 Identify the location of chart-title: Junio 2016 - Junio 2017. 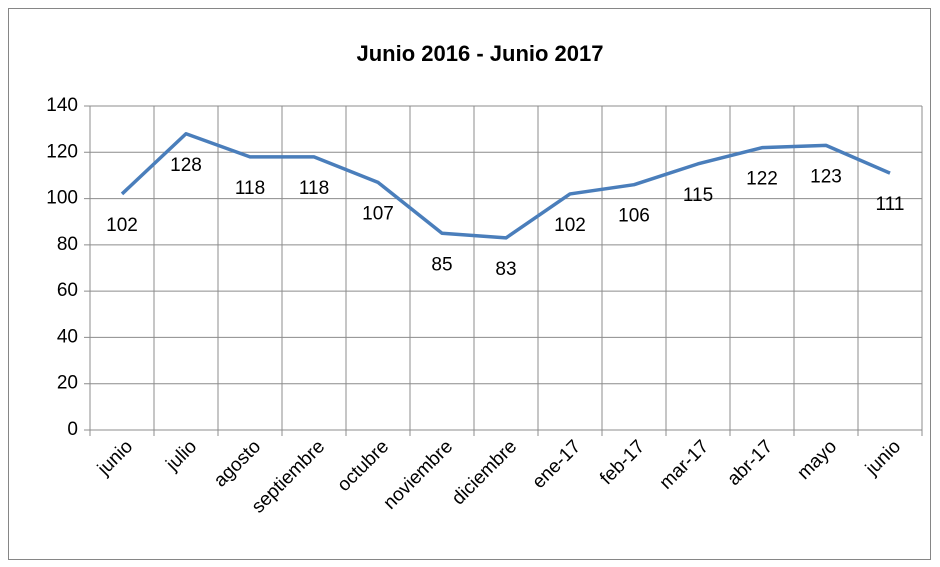
(480, 53).